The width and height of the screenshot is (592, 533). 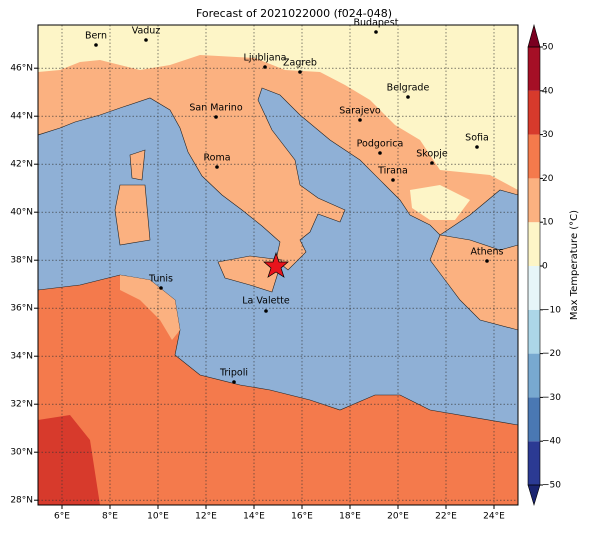 What do you see at coordinates (215, 108) in the screenshot?
I see `city-label: San Marino` at bounding box center [215, 108].